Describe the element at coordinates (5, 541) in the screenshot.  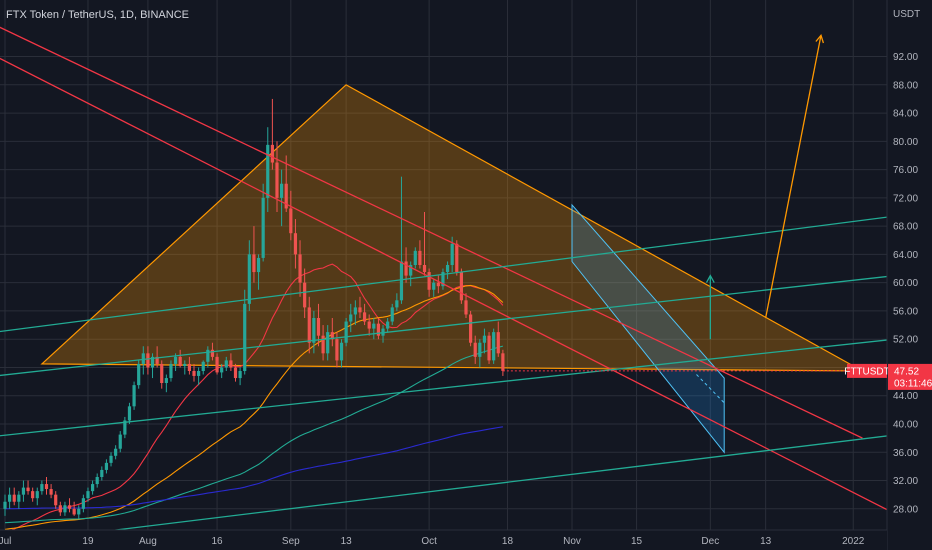
I see `x-tick-label: Jul` at that location.